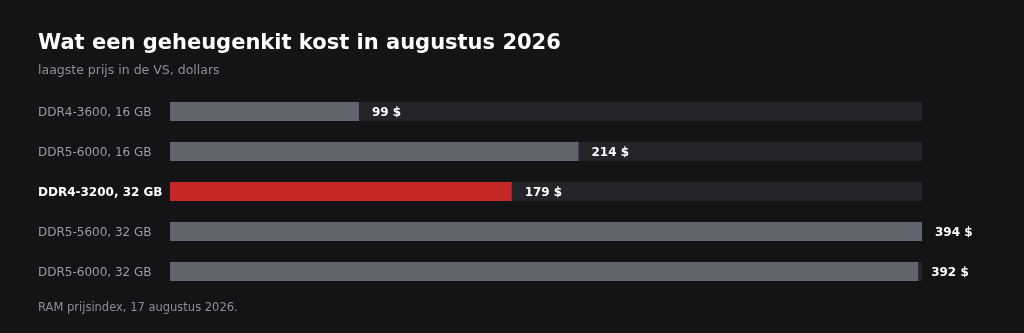  I want to click on y-tick-label: DDR4-3600, 16 GB, so click(95, 112).